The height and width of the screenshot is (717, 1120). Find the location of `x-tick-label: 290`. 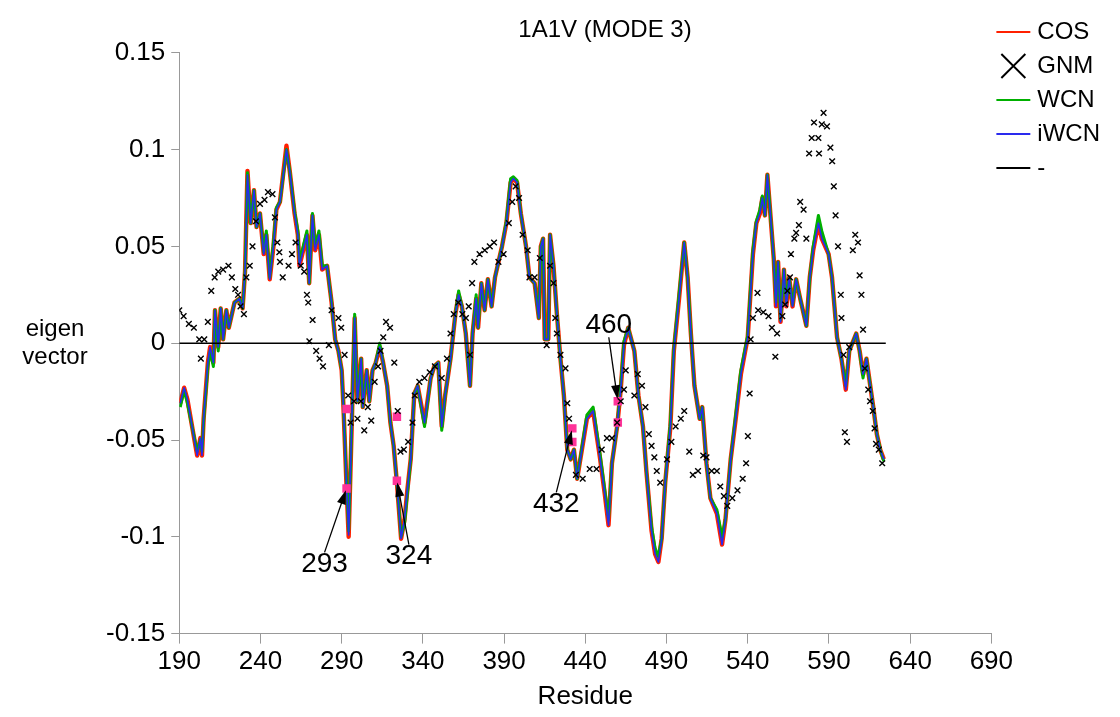

x-tick-label: 290 is located at coordinates (341, 660).